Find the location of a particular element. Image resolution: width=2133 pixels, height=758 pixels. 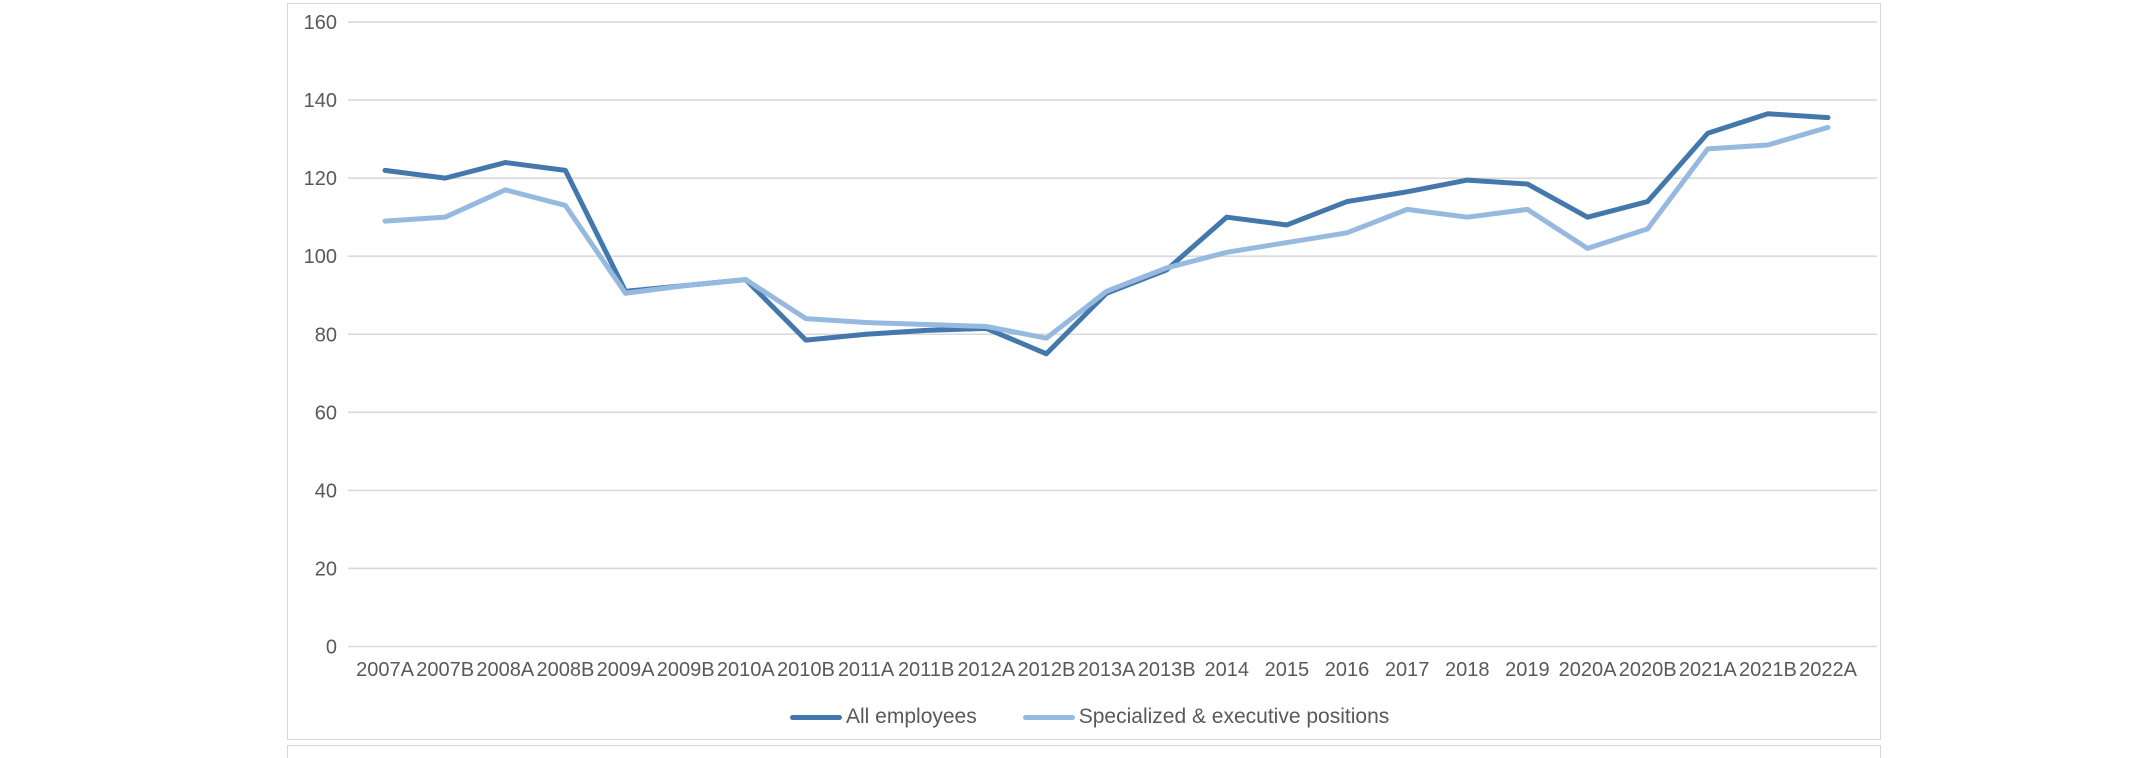

cropped-object-edge-below-chart is located at coordinates (1084, 751).